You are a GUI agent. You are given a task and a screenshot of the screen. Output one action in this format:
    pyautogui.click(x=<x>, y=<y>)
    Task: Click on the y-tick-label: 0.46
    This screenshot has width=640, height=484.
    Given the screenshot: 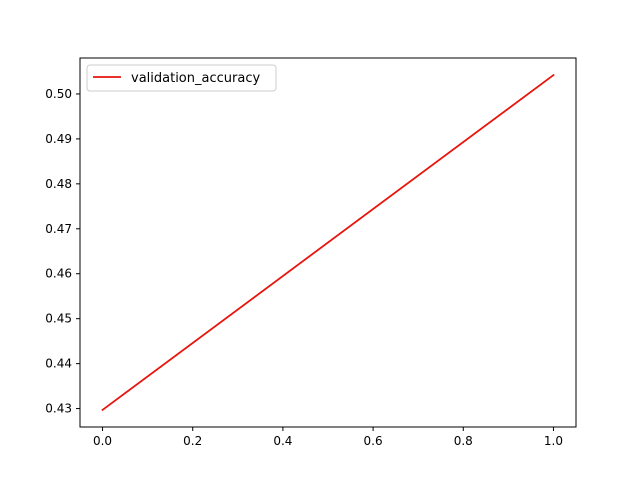 What is the action you would take?
    pyautogui.click(x=58, y=274)
    